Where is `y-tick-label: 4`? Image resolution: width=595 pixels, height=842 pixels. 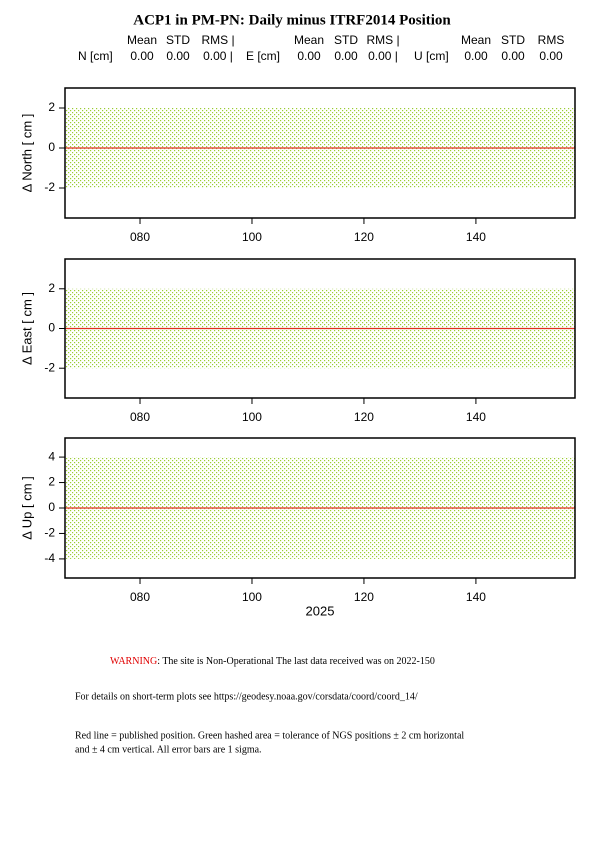
y-tick-label: 4 is located at coordinates (51, 456).